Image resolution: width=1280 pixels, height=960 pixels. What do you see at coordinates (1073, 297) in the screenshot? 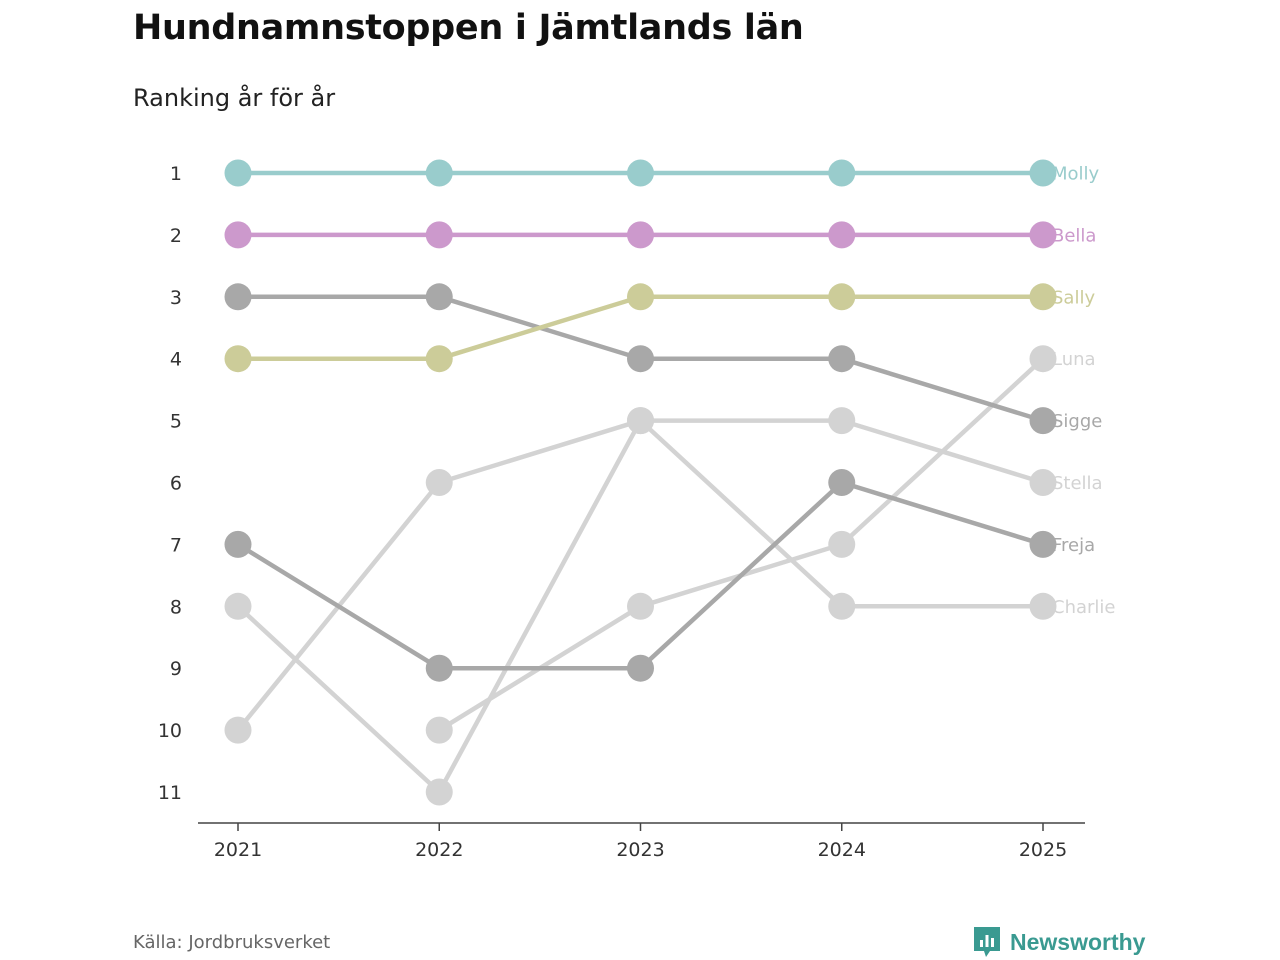
I see `series-label-sally: Sally` at bounding box center [1073, 297].